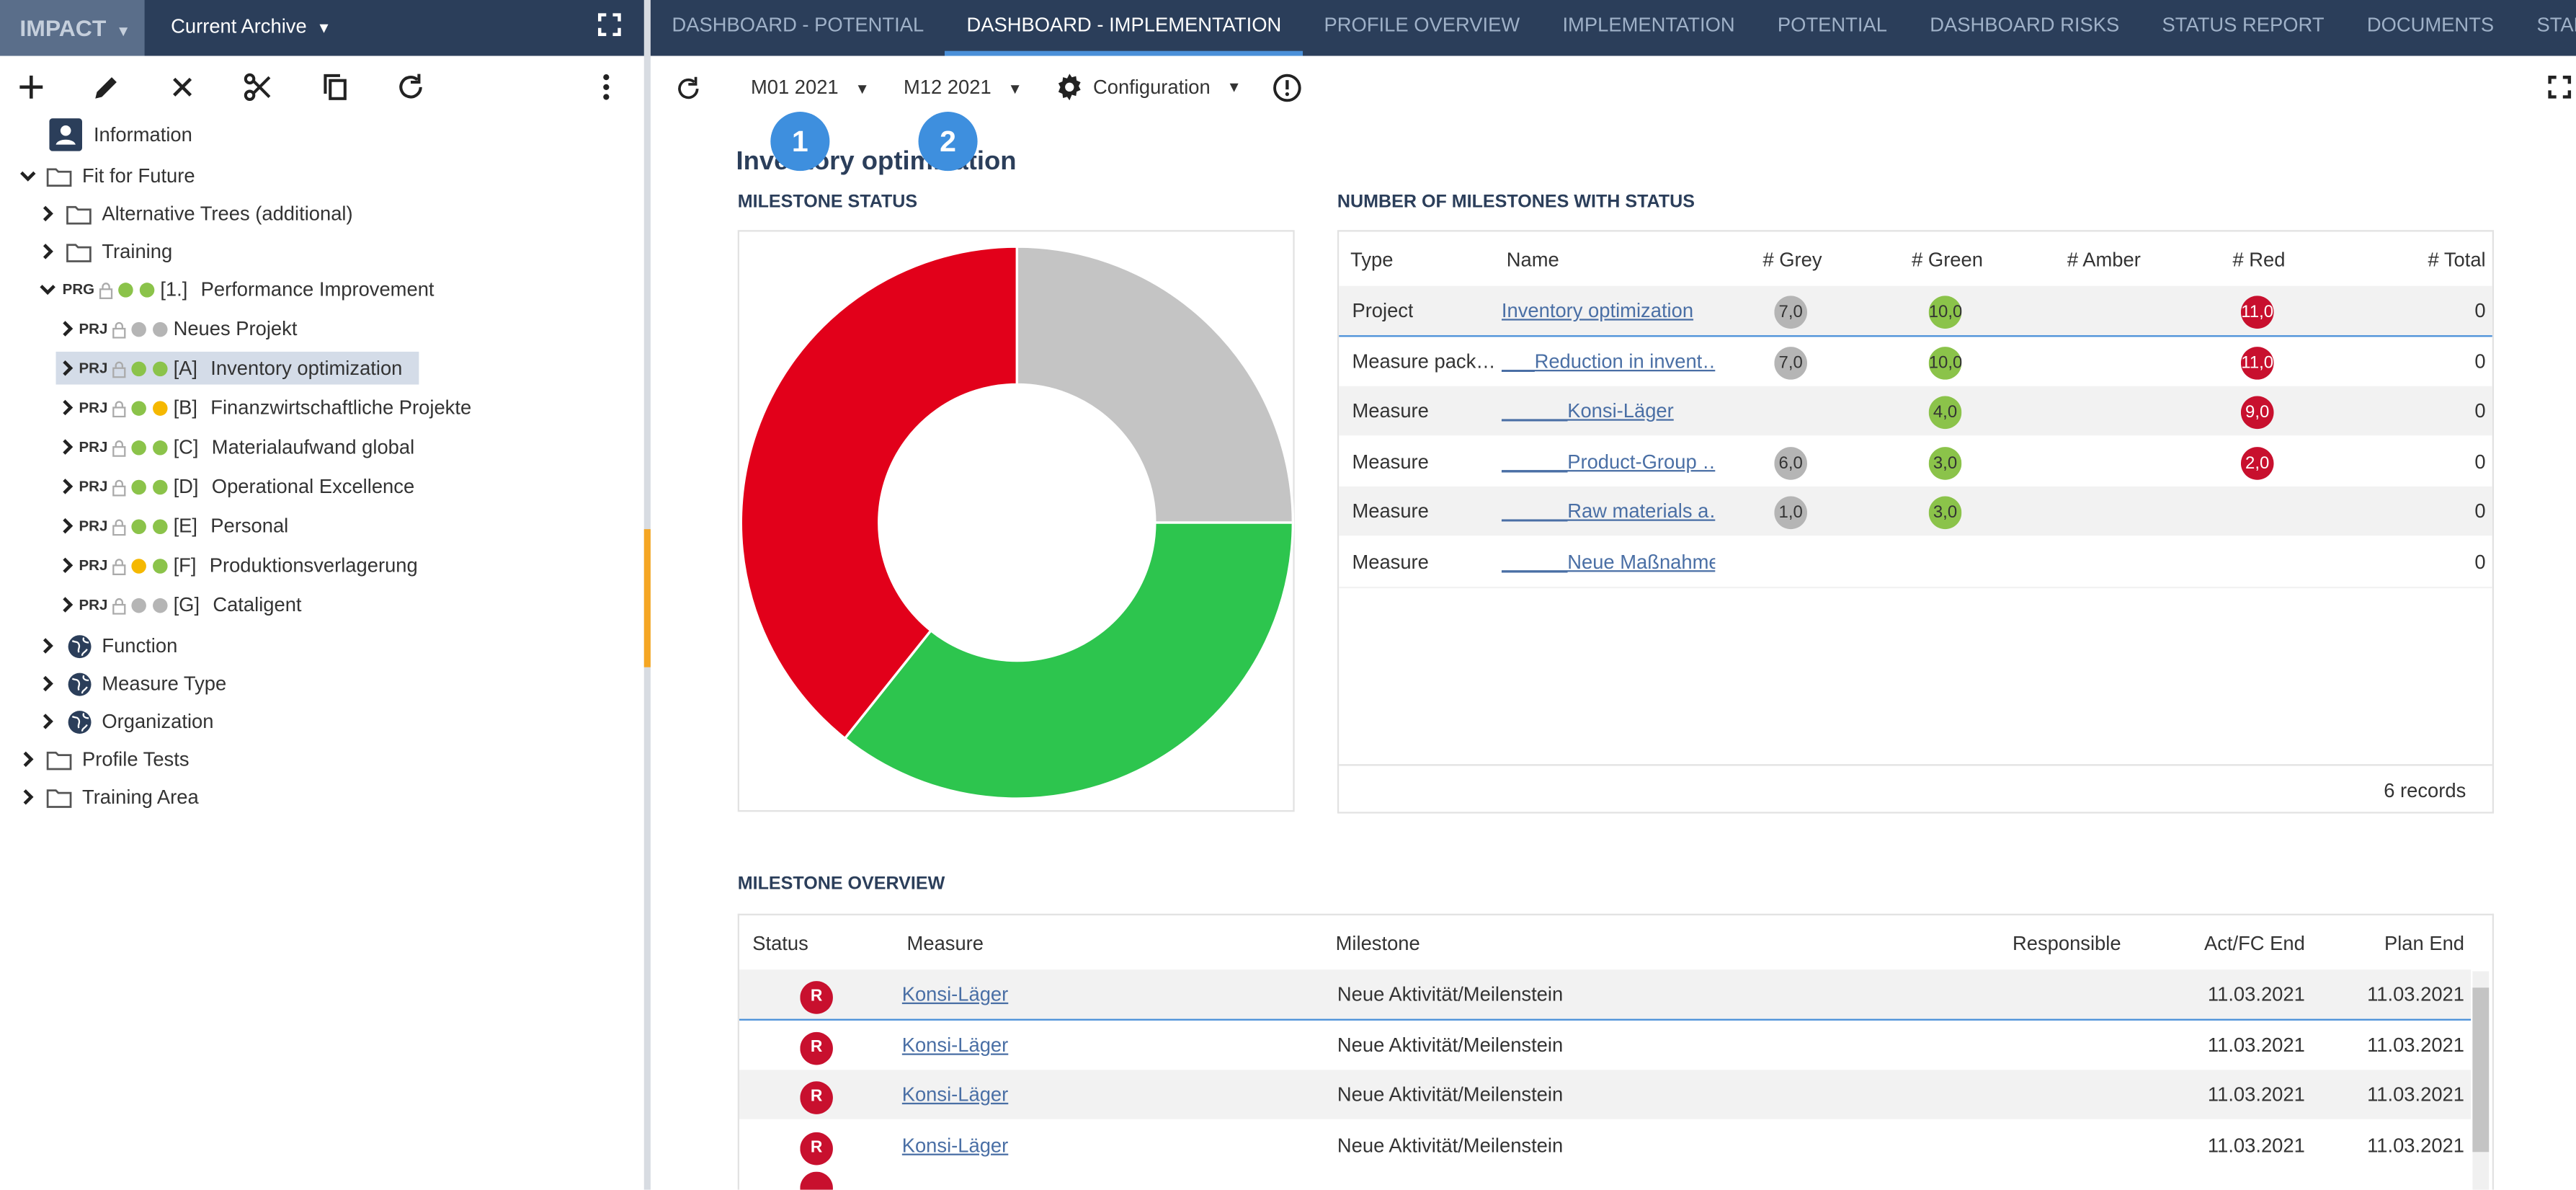 Image resolution: width=2576 pixels, height=1190 pixels. What do you see at coordinates (945, 943) in the screenshot?
I see `column-header-measure: Measure` at bounding box center [945, 943].